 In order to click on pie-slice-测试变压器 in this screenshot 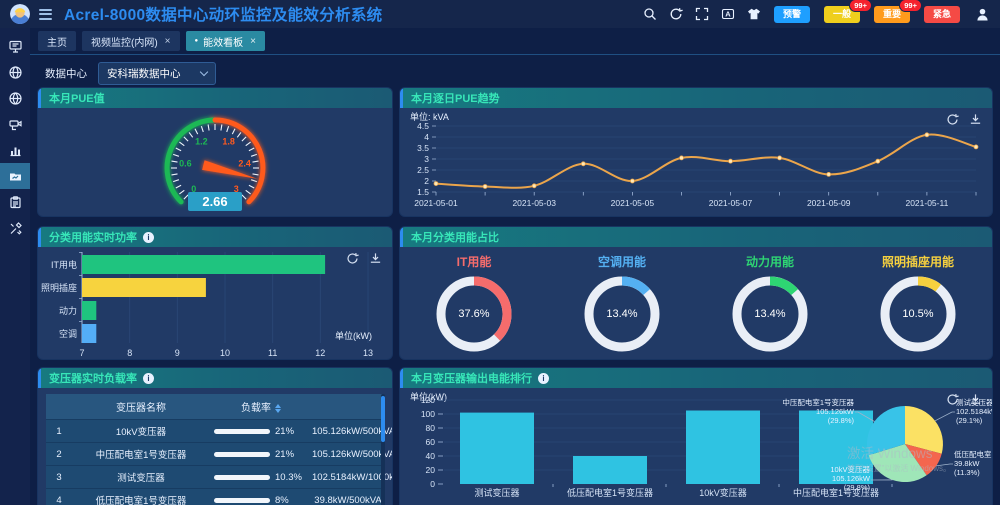, I will do `click(924, 430)`.